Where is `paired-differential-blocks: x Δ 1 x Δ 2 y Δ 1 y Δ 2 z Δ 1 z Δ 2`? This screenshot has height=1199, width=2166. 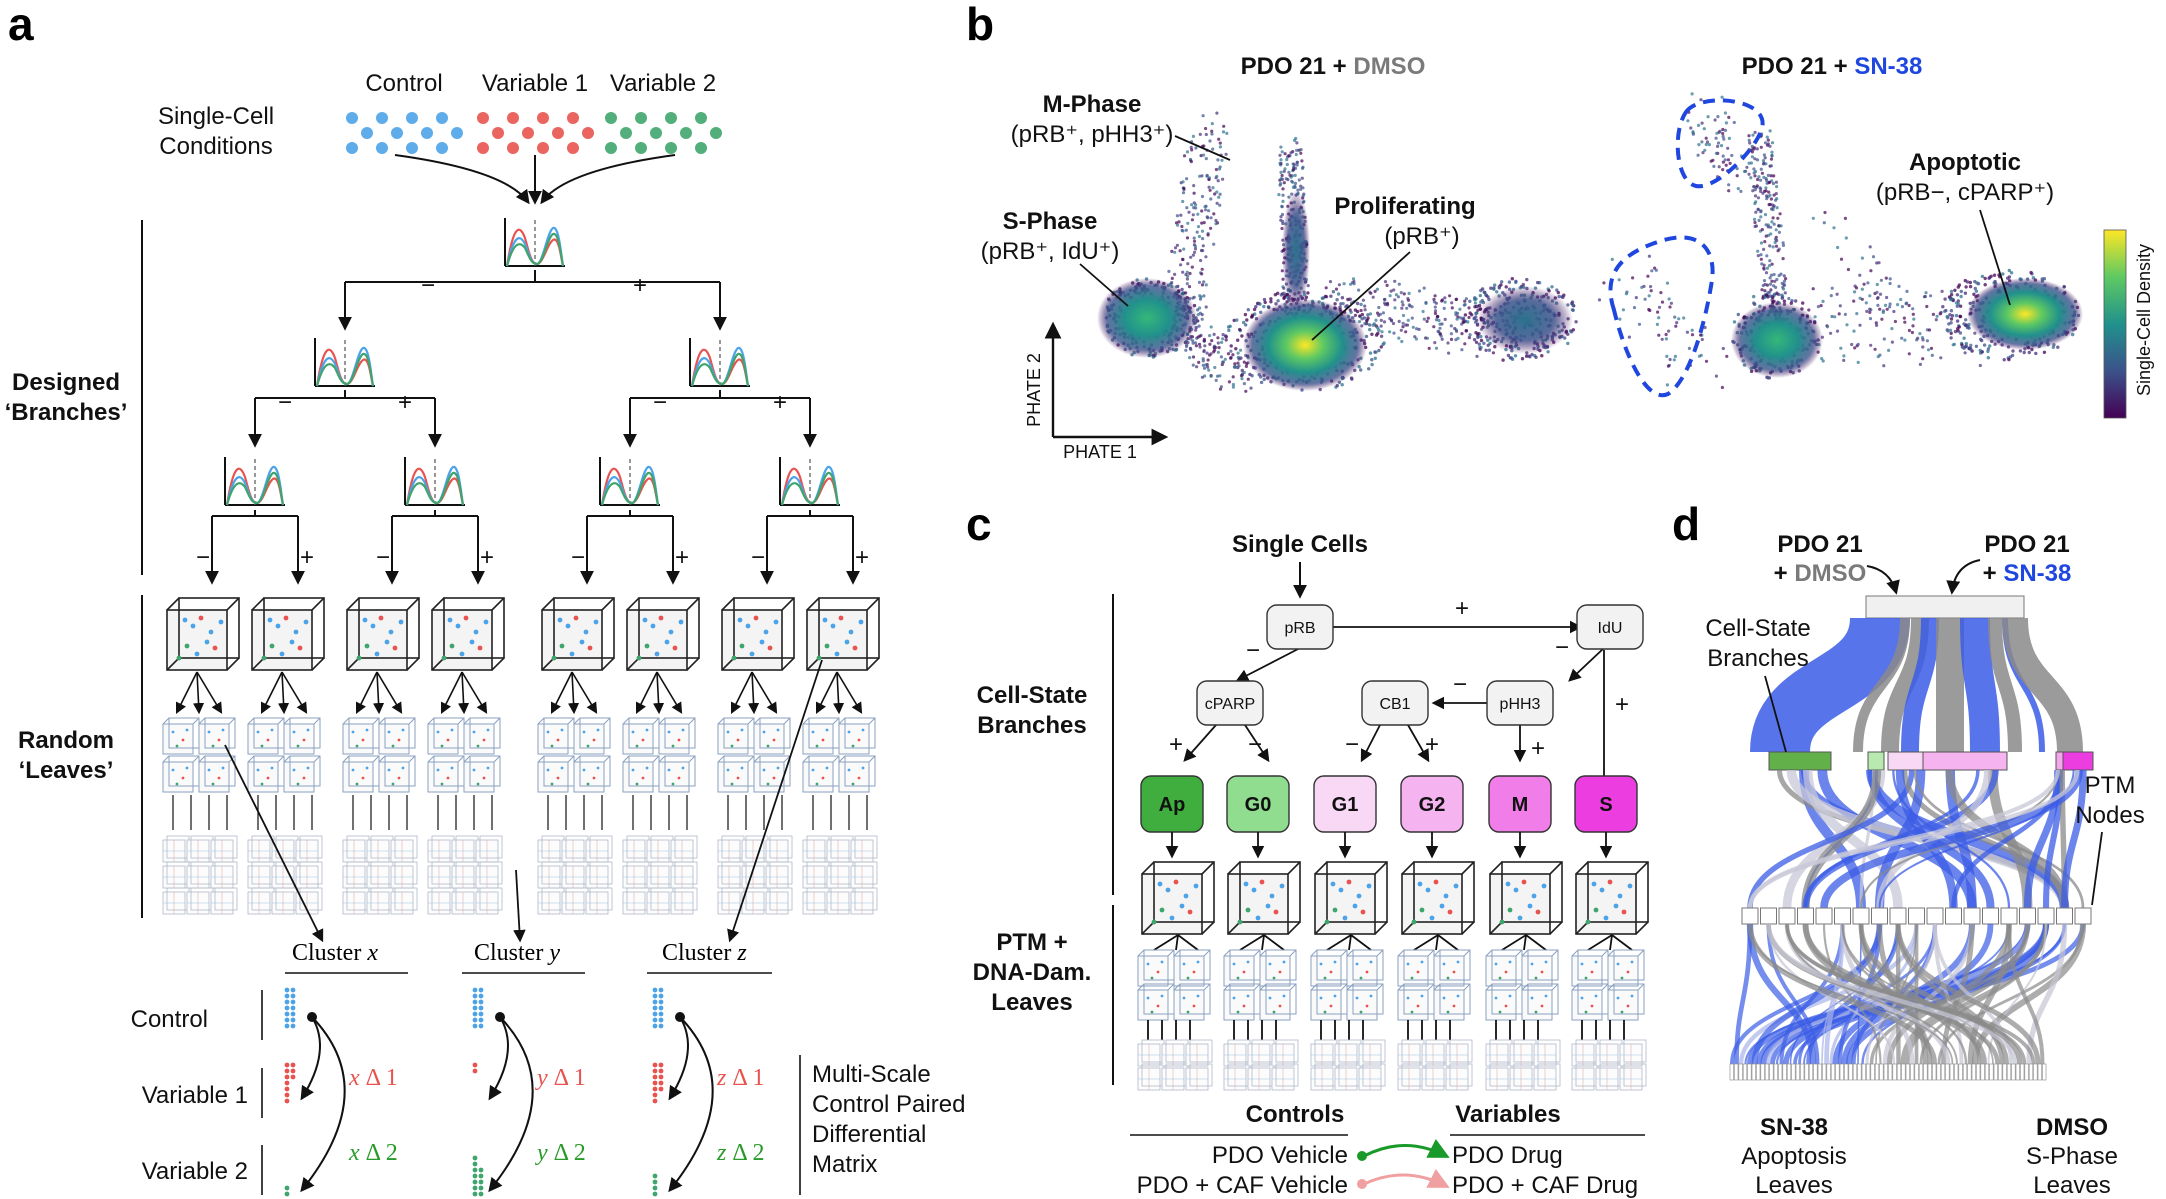
paired-differential-blocks: x Δ 1 x Δ 2 y Δ 1 y Δ 2 z Δ 1 z Δ 2 is located at coordinates (524, 1092).